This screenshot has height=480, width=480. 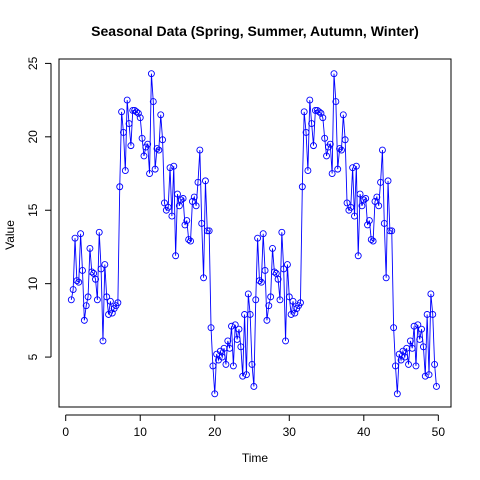 I want to click on x-tick-label: 40, so click(x=364, y=432).